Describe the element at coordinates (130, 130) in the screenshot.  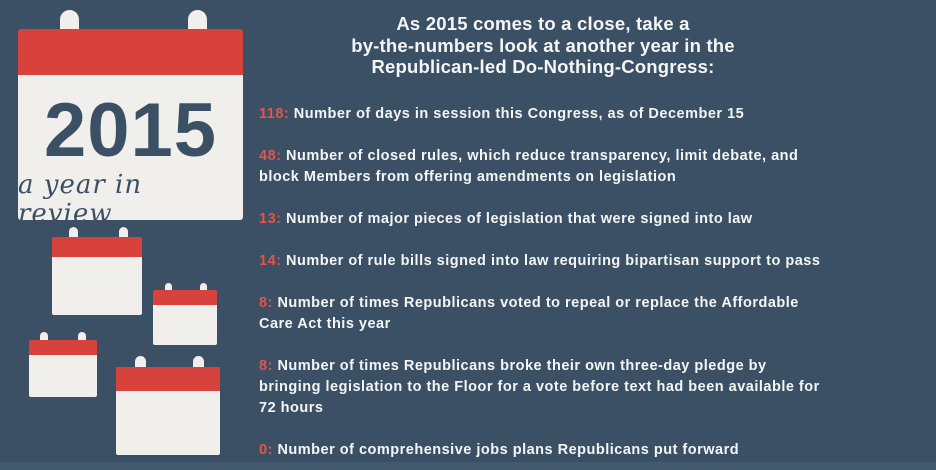
I see `year-text: 2015` at that location.